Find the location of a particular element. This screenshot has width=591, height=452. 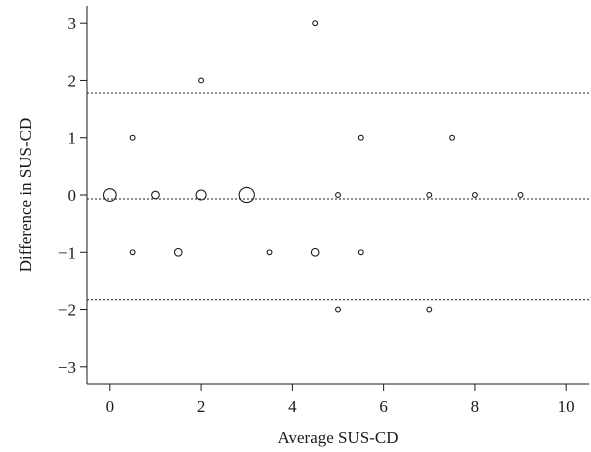

y-axis-ticks: −3 −2 −1 0 1 2 3 is located at coordinates (72, 195).